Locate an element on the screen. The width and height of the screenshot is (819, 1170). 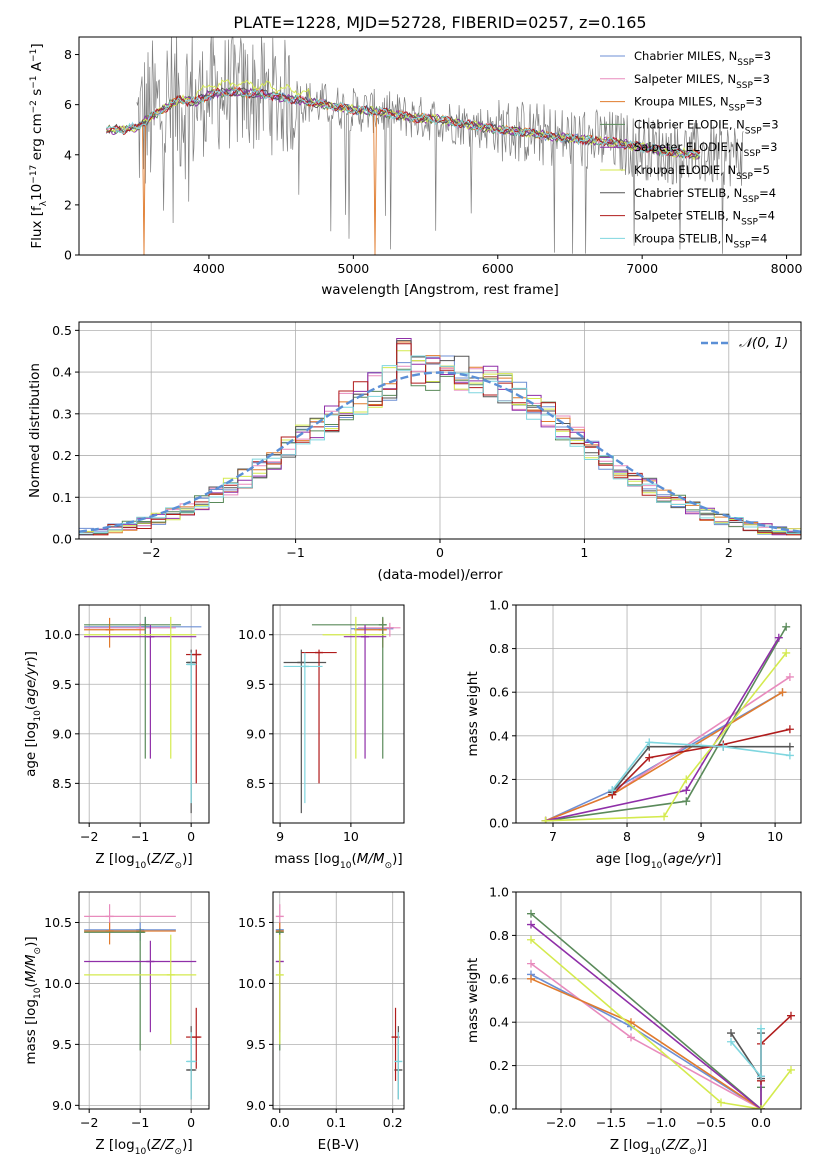
series-line-salpeter-elodie is located at coordinates (646, 1016).